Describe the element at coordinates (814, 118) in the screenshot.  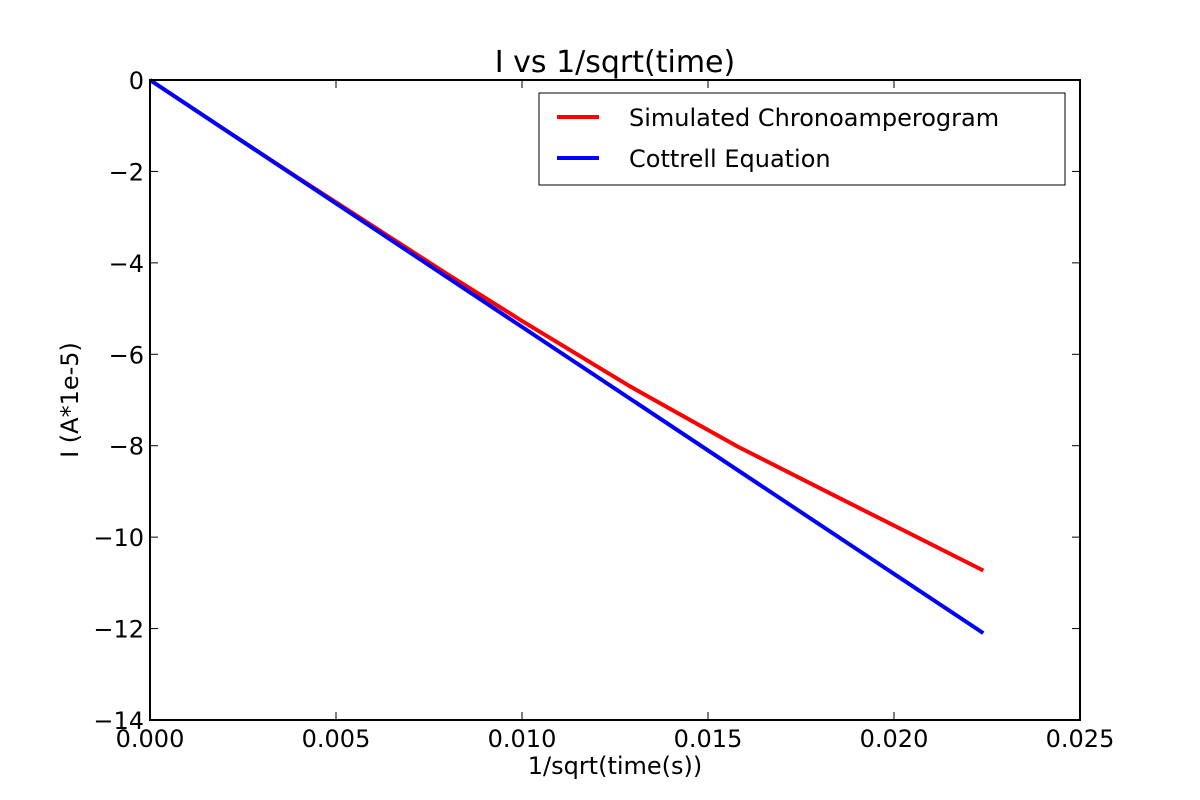
I see `legend-label: Simulated Chronoamperogram` at that location.